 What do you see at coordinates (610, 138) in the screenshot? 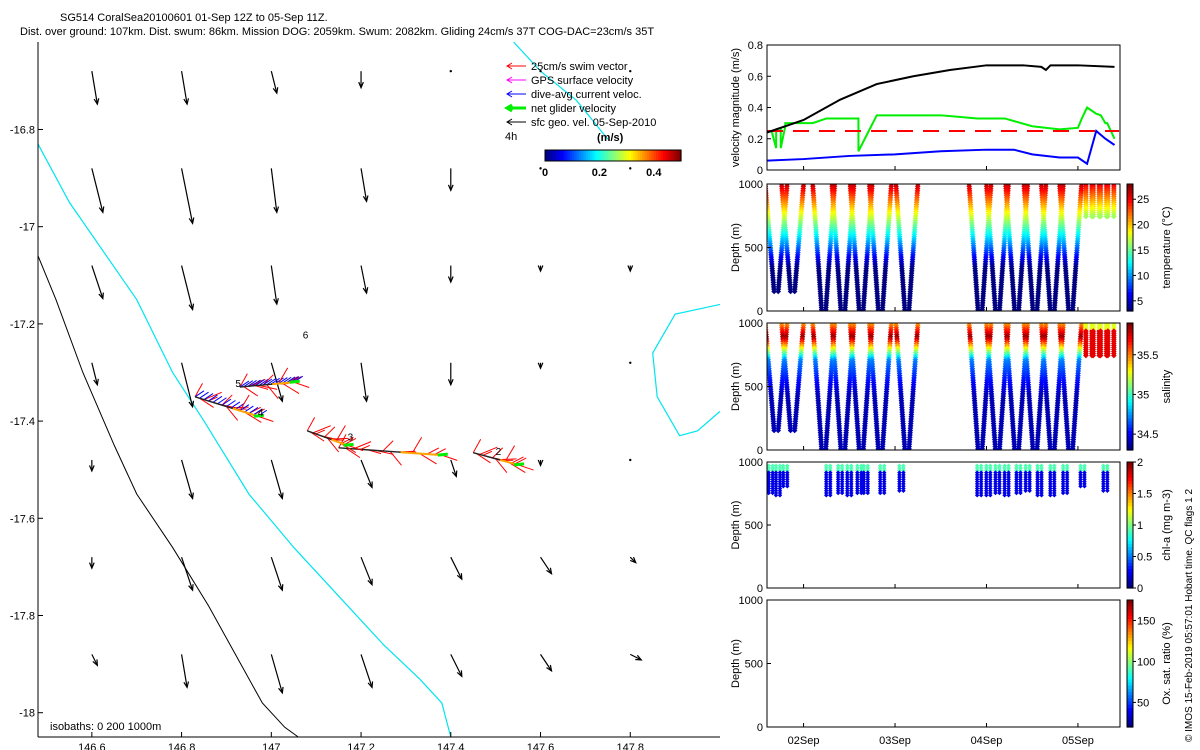
I see `colorbar-label: (m/s)` at bounding box center [610, 138].